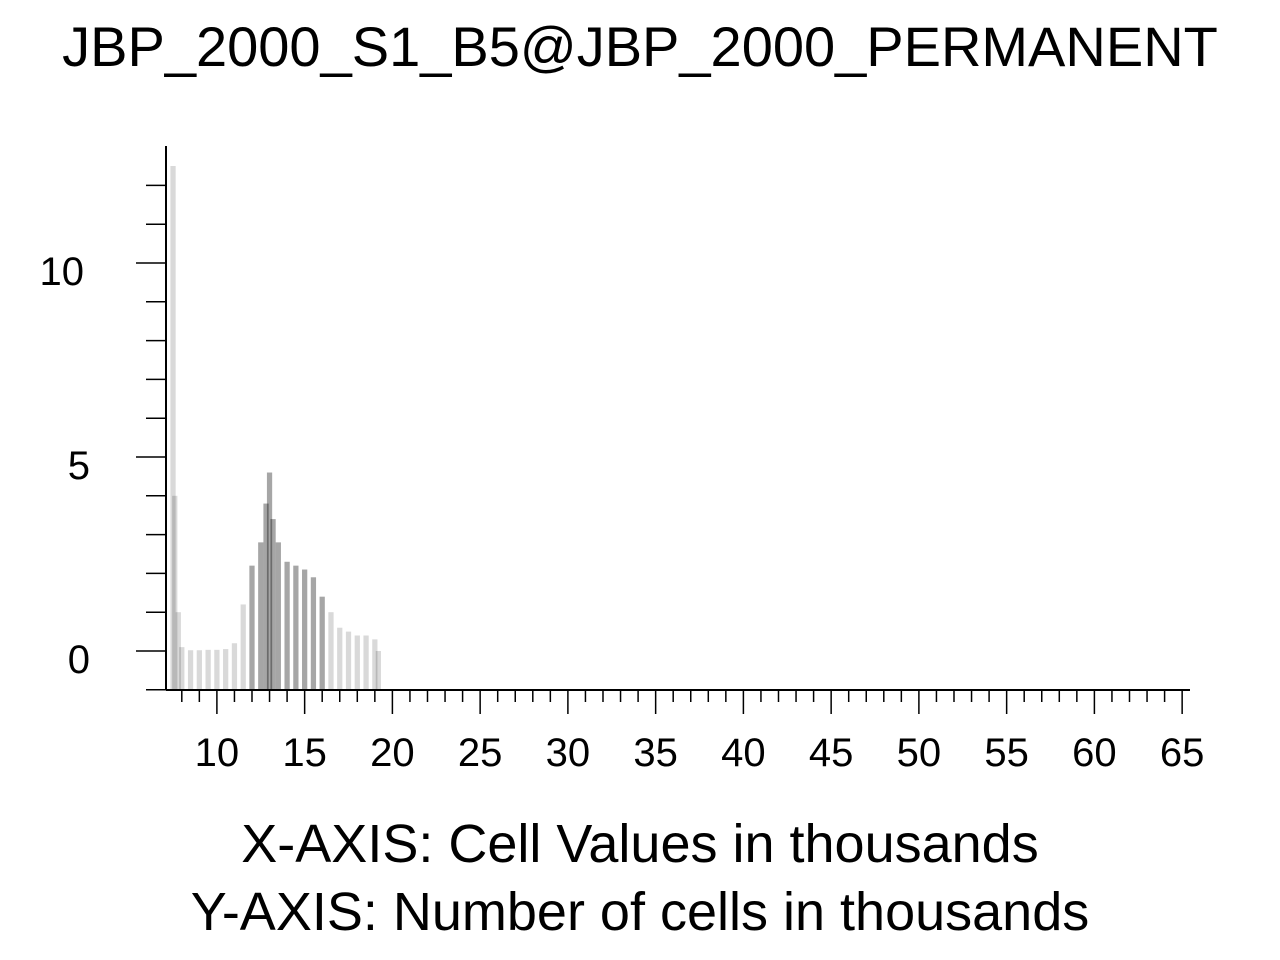  Describe the element at coordinates (79, 466) in the screenshot. I see `y-tick-label: 5` at that location.